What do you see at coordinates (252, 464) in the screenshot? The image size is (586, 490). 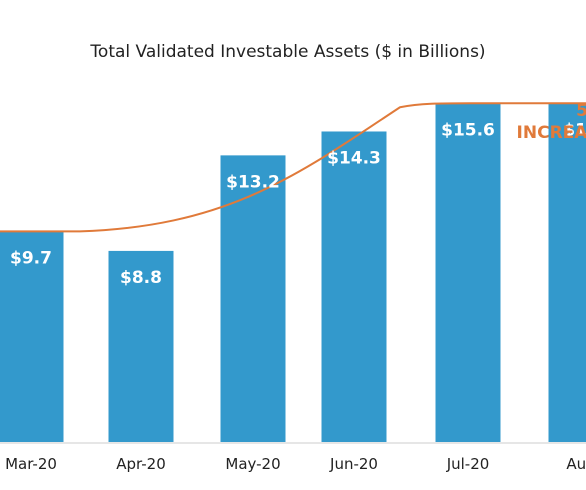 I see `x-tick-label-may-20: May-20` at bounding box center [252, 464].